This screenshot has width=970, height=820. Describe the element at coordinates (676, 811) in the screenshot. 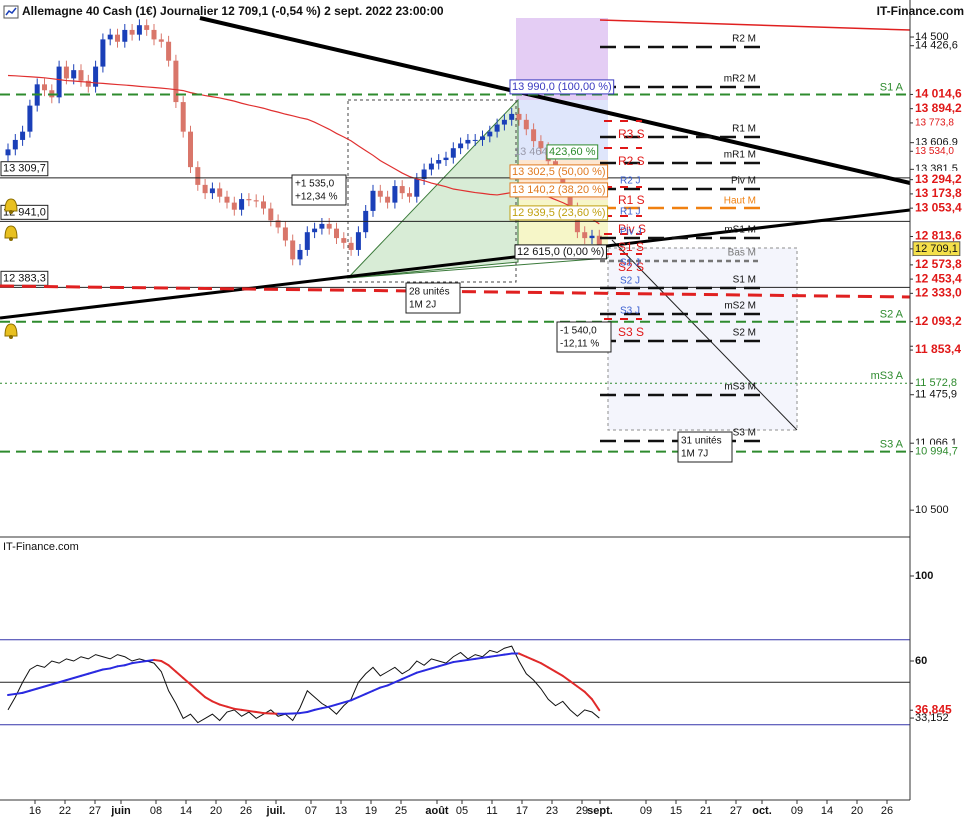

I see `x-tick-label: 15` at that location.